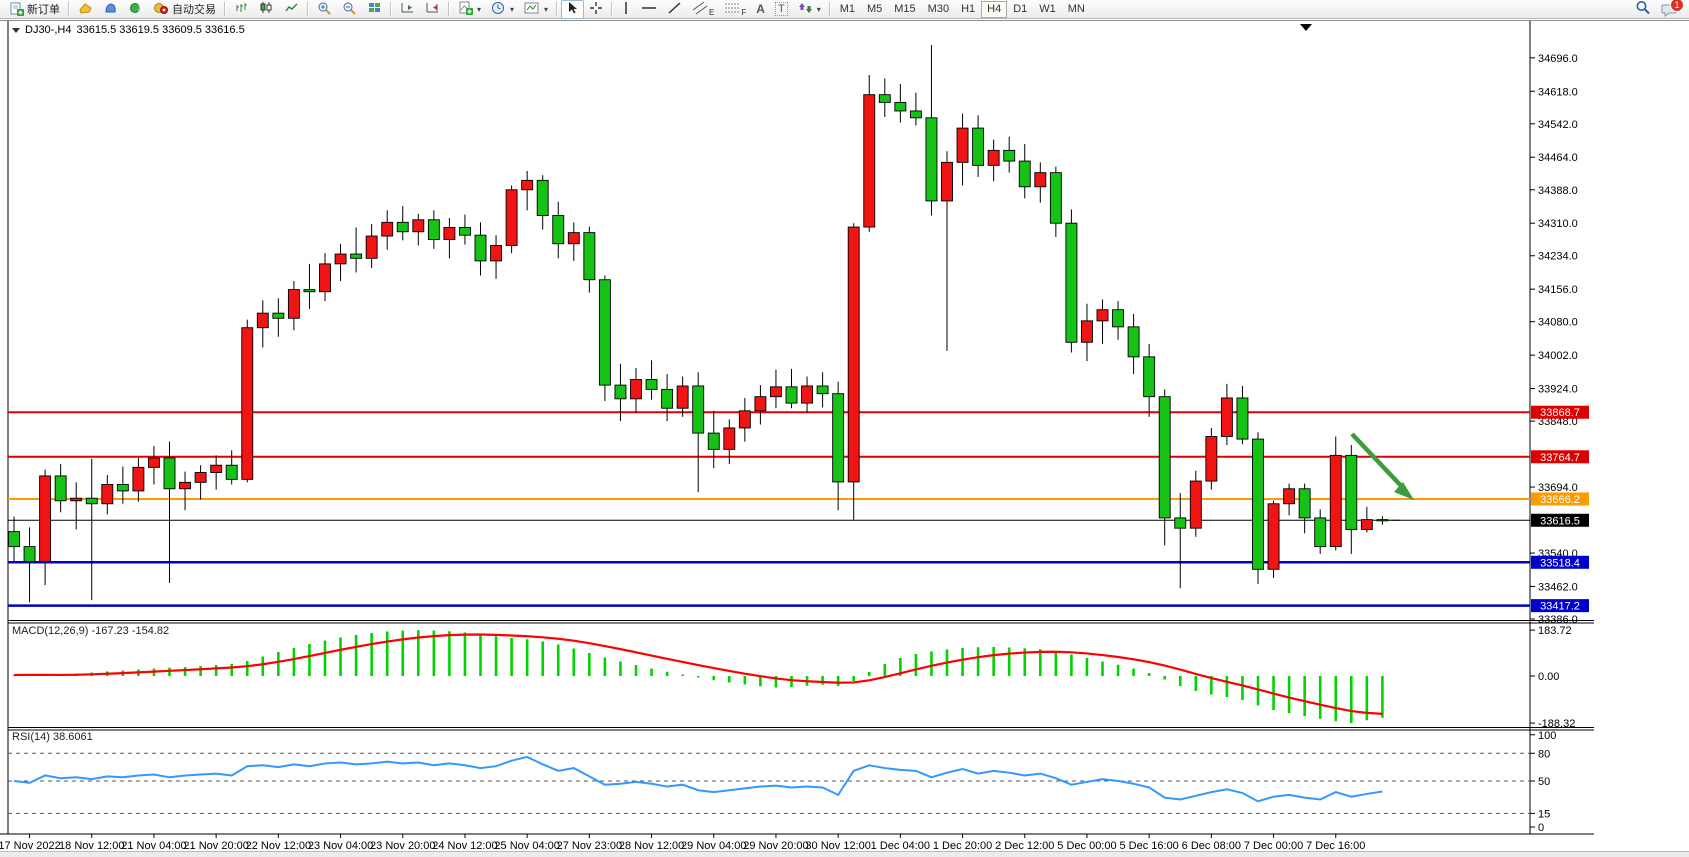 This screenshot has height=857, width=1689. Describe the element at coordinates (1558, 422) in the screenshot. I see `svg-text: 33848.0` at that location.